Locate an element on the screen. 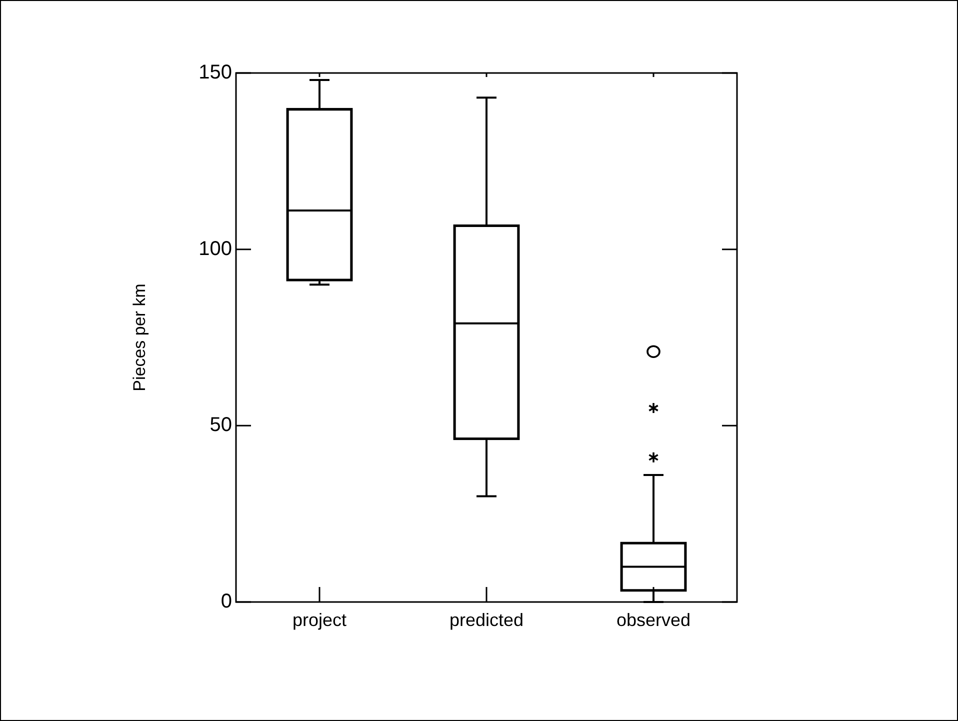 This screenshot has height=721, width=958. y-tick-label: 150 is located at coordinates (215, 73).